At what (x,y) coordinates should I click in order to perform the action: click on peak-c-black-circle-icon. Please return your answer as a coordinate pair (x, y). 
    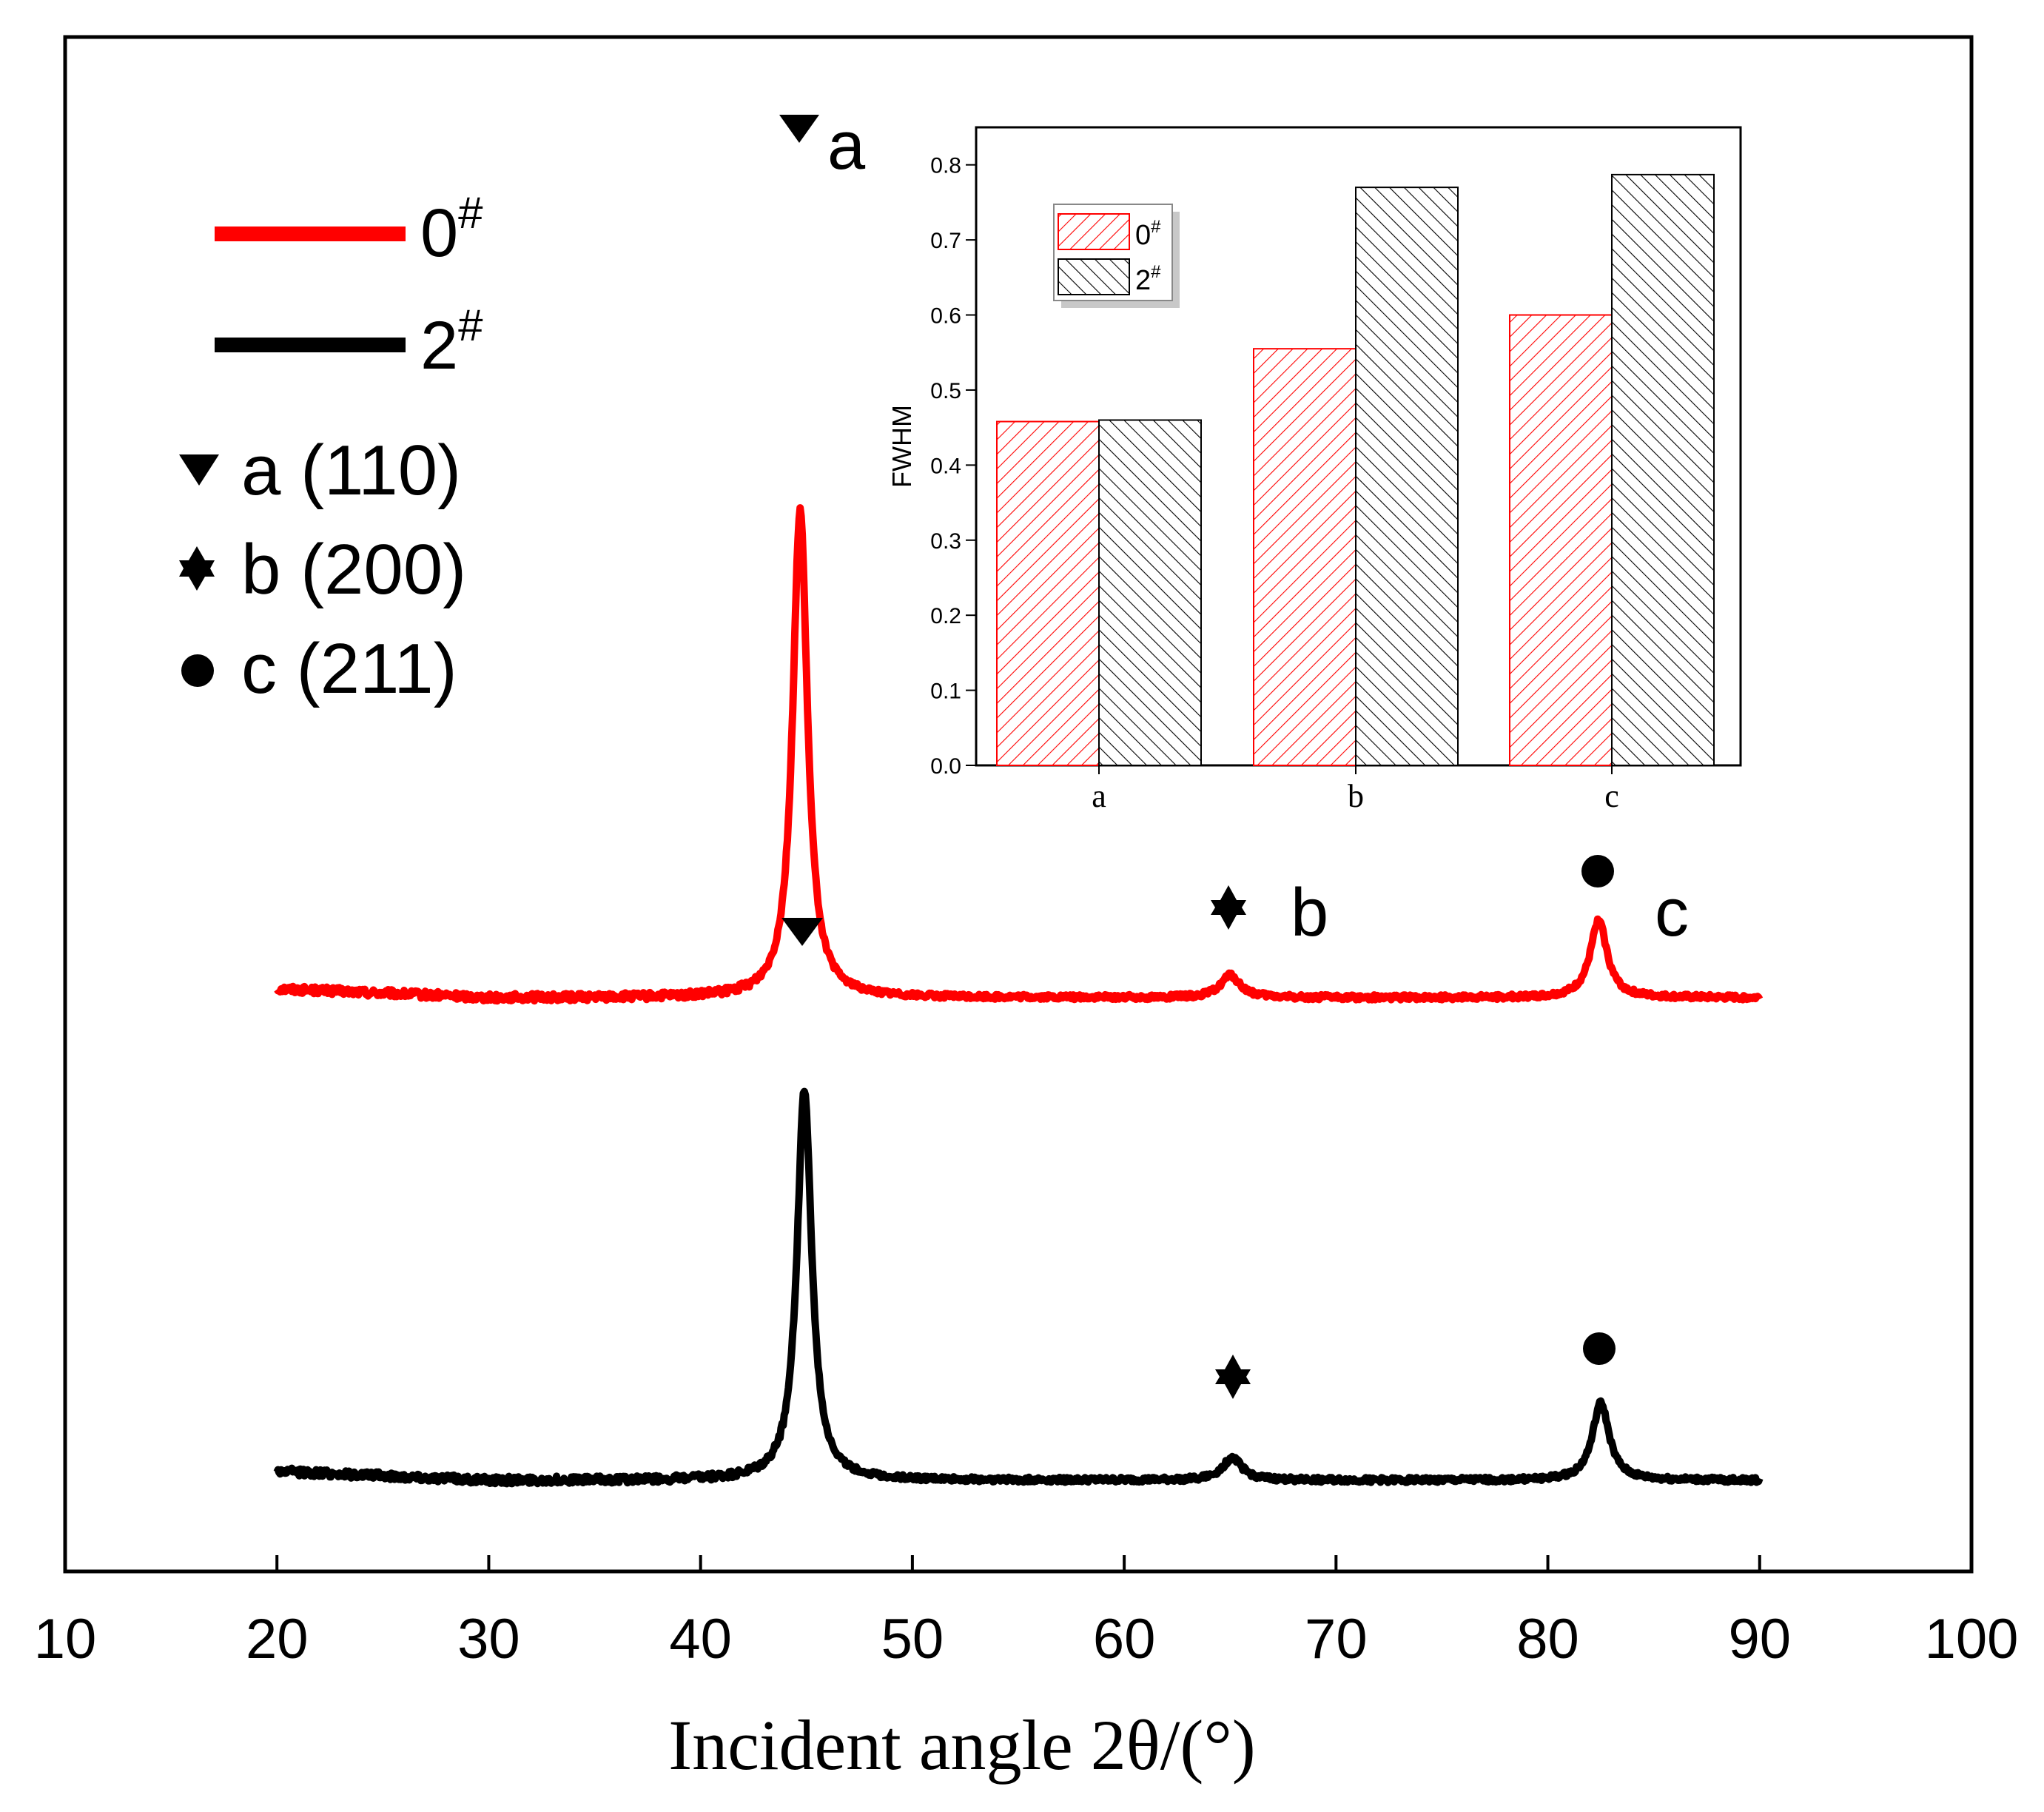
    Looking at the image, I should click on (1599, 1349).